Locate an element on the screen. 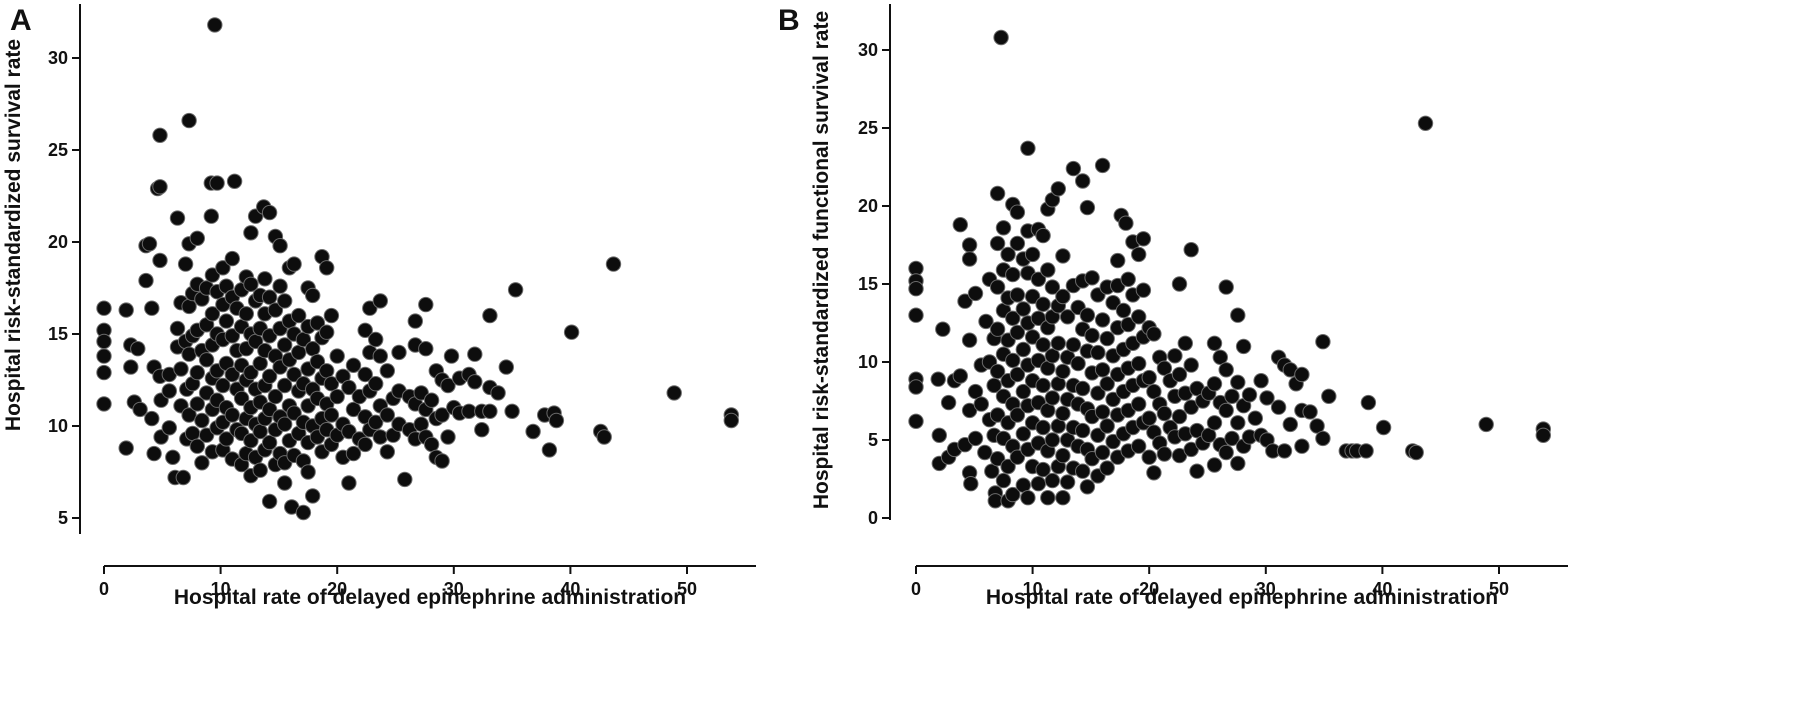 This screenshot has width=1800, height=706. panel-b-x-tick-label: 50 is located at coordinates (1499, 589).